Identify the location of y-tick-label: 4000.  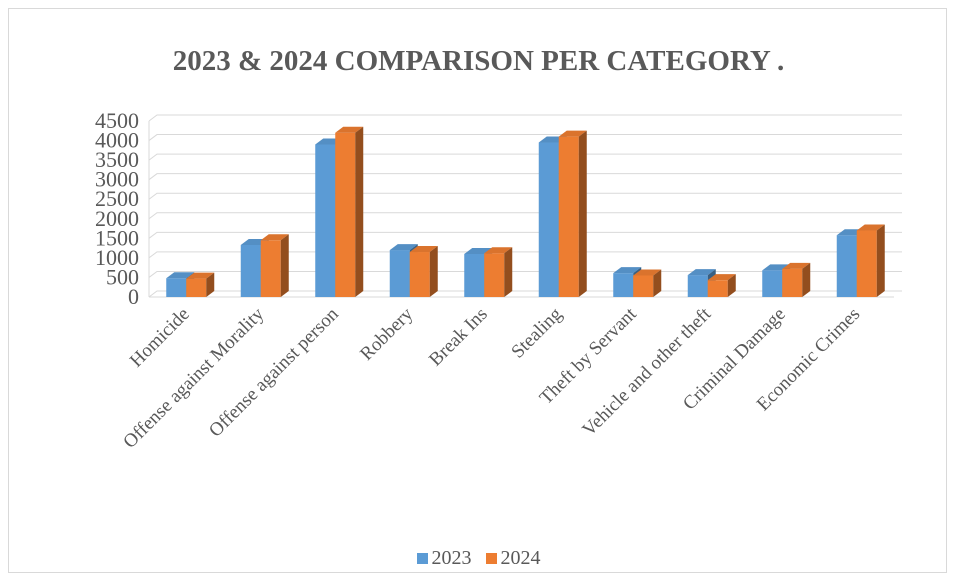
(117, 140).